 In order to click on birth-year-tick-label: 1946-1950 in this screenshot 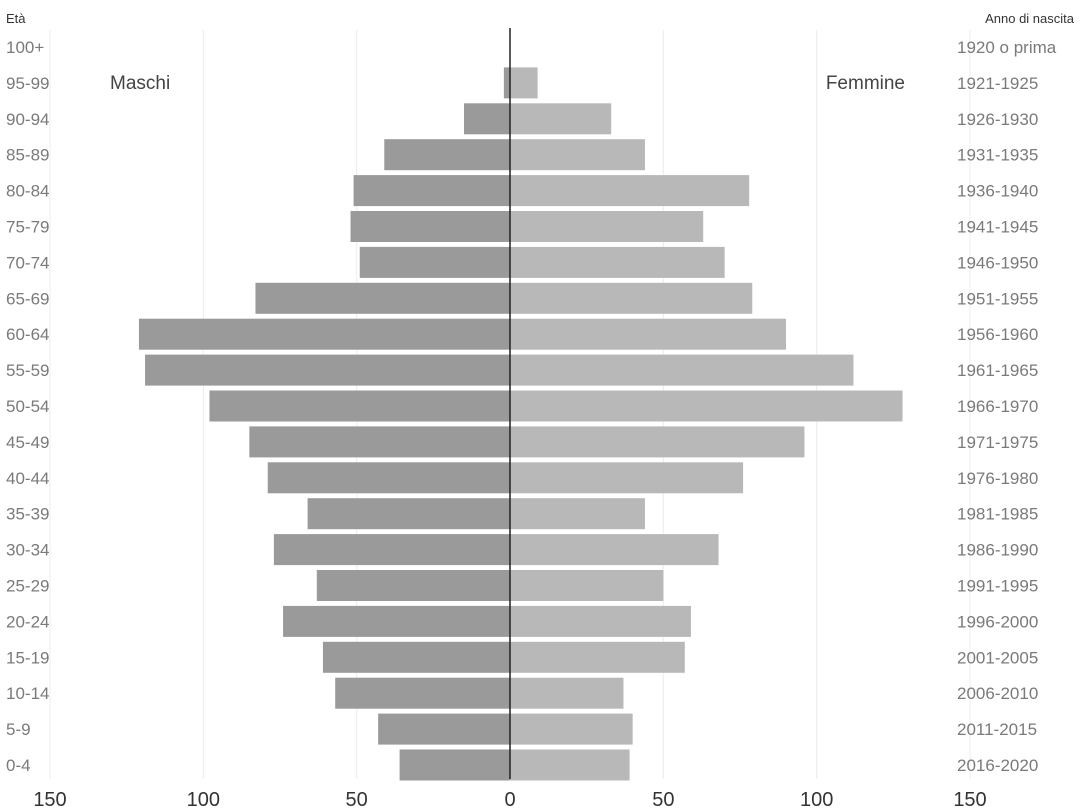, I will do `click(997, 262)`.